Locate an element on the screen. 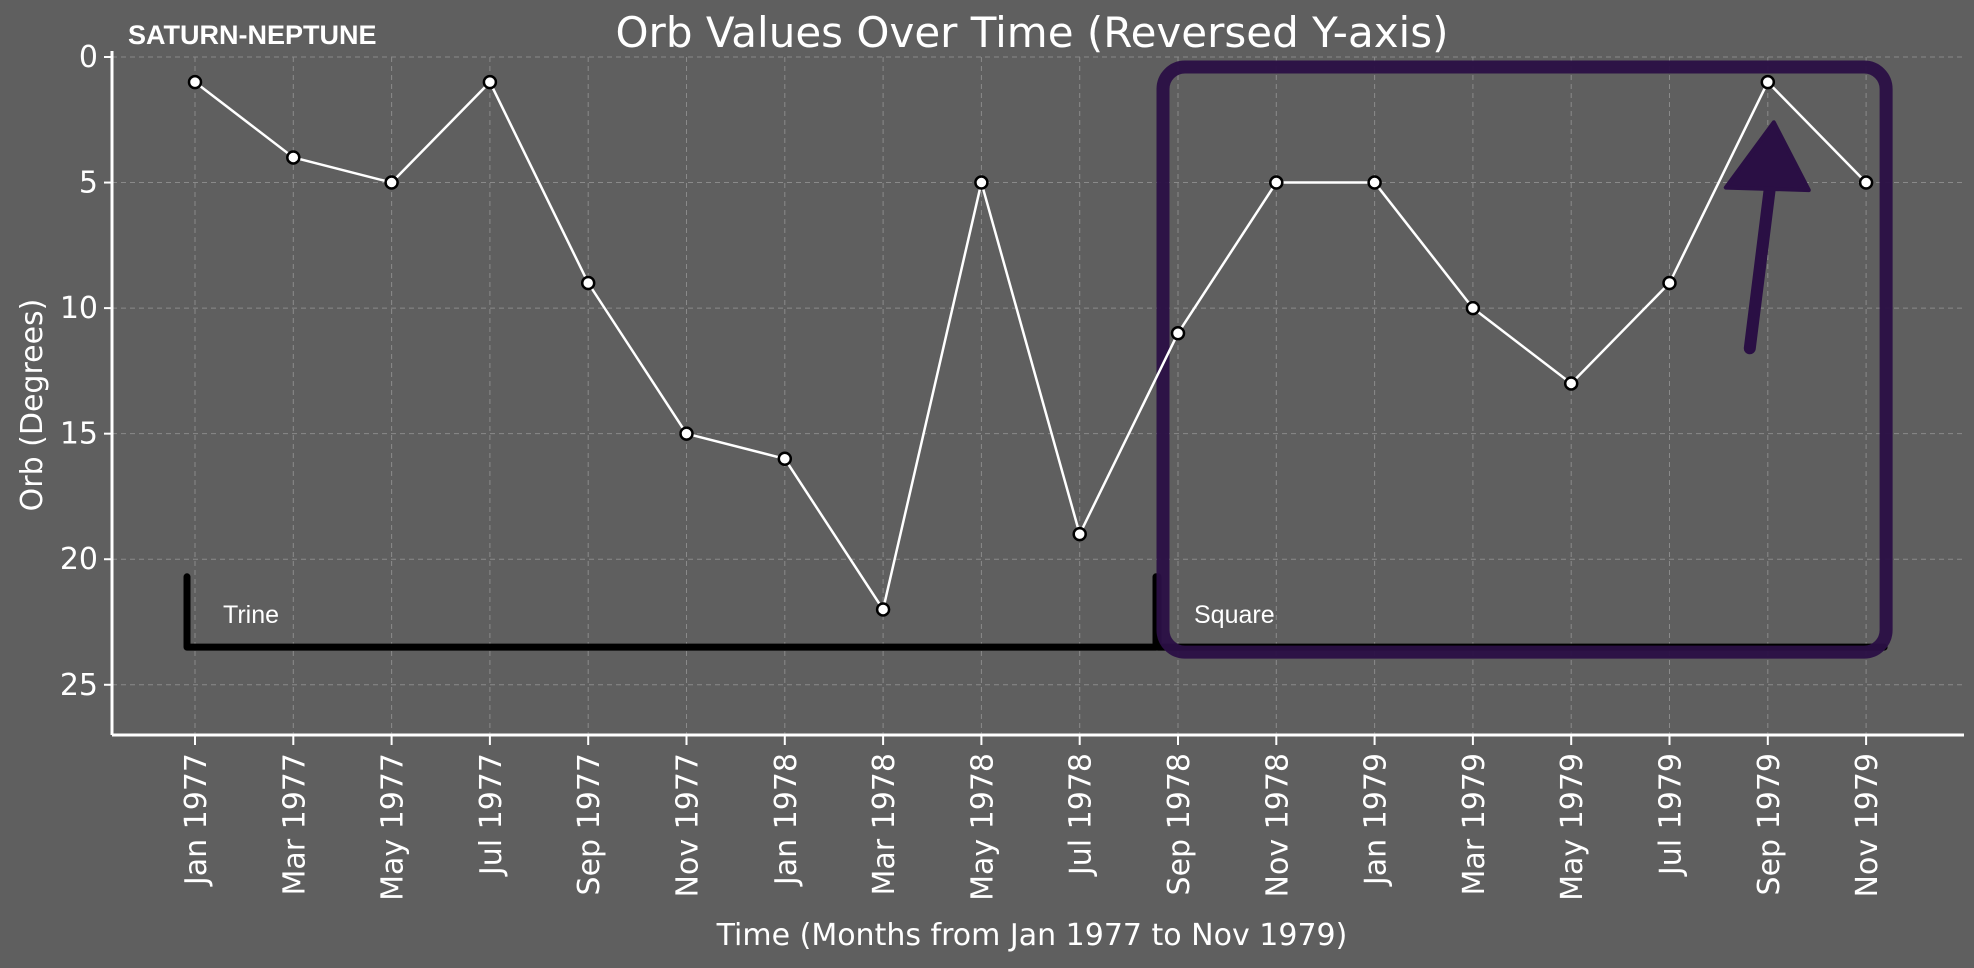 This screenshot has width=1974, height=968. y-tick-label: 20 is located at coordinates (79, 559).